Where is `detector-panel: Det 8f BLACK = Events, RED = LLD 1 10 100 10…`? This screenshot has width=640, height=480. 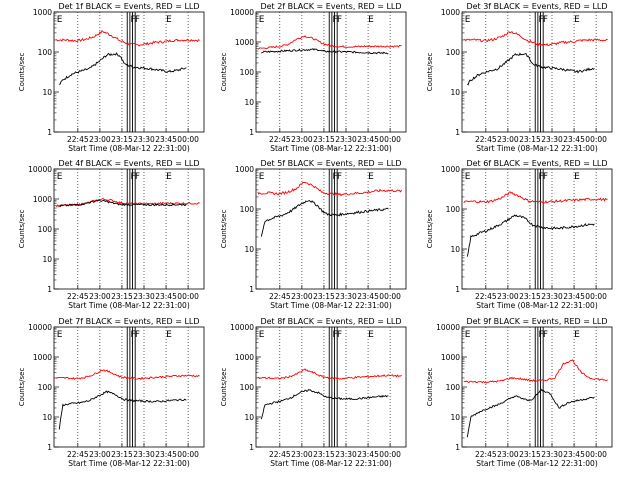 detector-panel: Det 8f BLACK = Events, RED = LLD 1 10 100 10… is located at coordinates (313, 392).